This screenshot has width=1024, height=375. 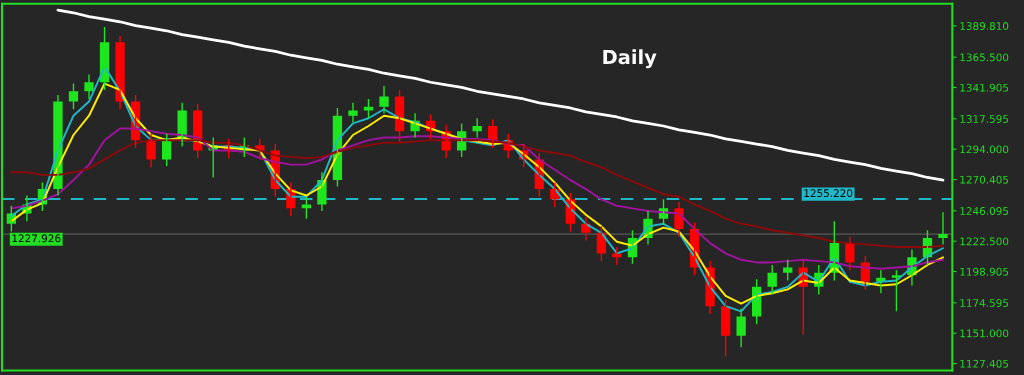 I want to click on y-tick-label: 1198.905, so click(x=984, y=271).